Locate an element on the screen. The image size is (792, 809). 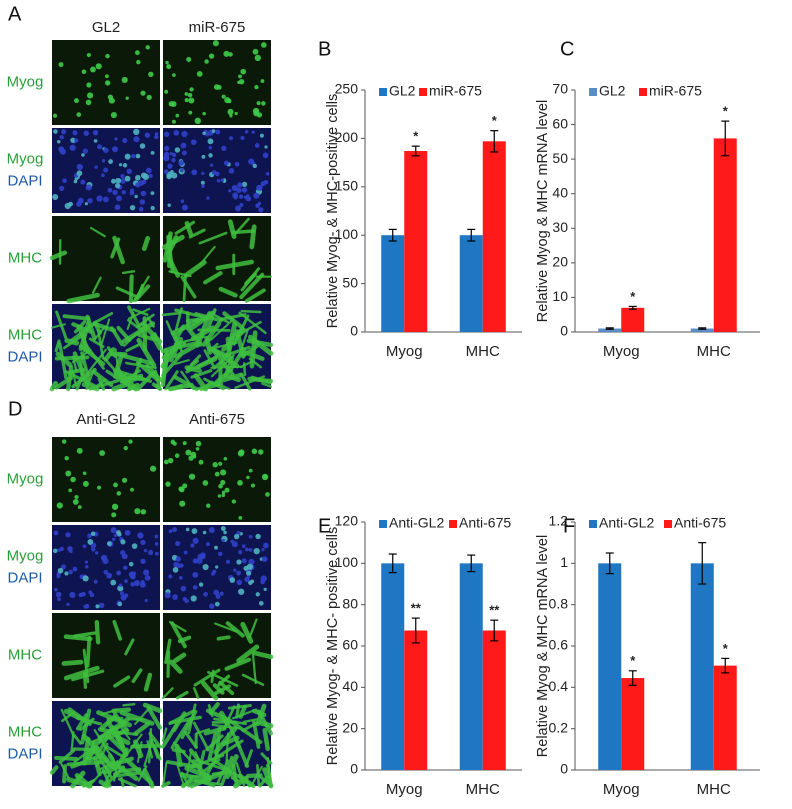
panel-letter: D is located at coordinates (15, 409).